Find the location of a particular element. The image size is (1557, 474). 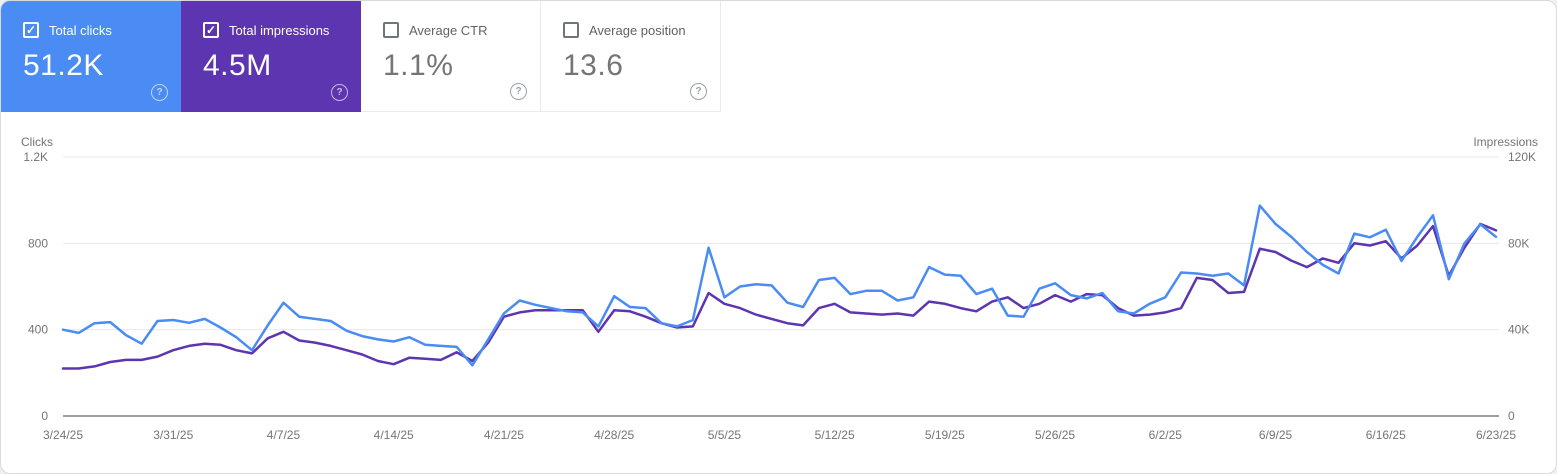

card-total-clicks: Total clicks 51.2K ? is located at coordinates (91, 56).